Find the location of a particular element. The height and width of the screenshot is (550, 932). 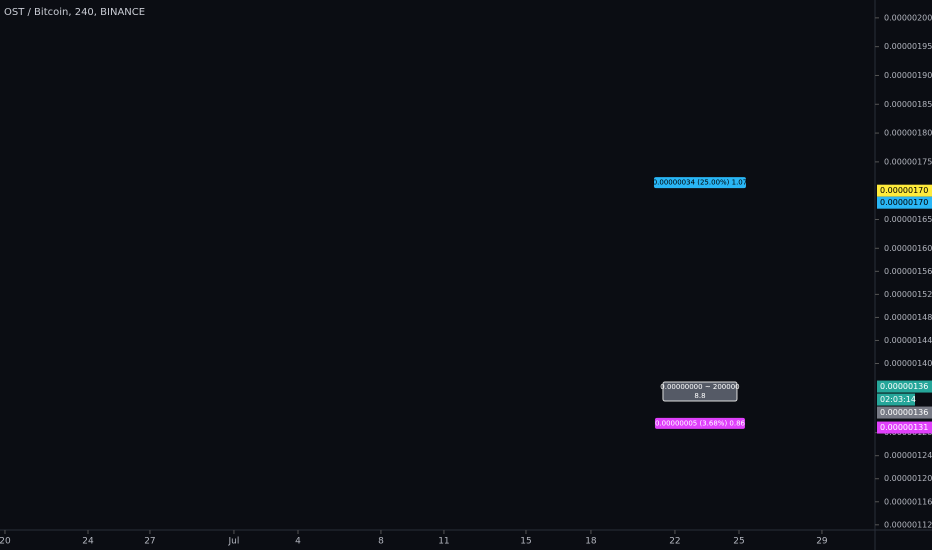

x-tick-label: 25 is located at coordinates (738, 542).